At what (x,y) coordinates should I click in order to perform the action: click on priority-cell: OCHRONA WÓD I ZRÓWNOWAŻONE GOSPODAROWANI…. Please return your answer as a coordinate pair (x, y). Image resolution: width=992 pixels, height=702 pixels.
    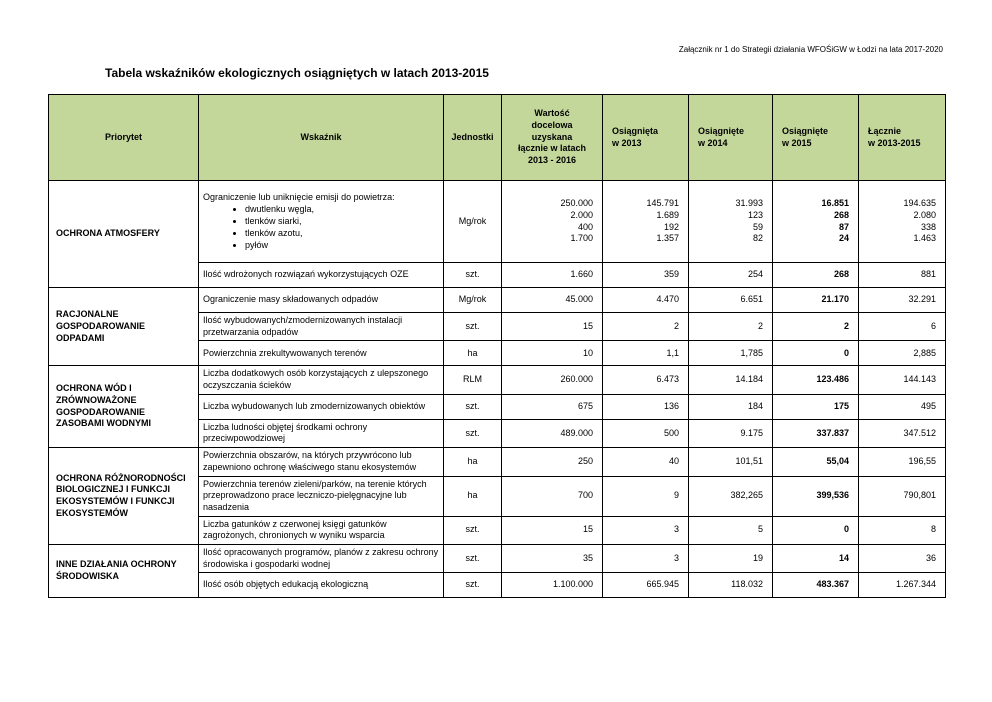
    Looking at the image, I should click on (123, 407).